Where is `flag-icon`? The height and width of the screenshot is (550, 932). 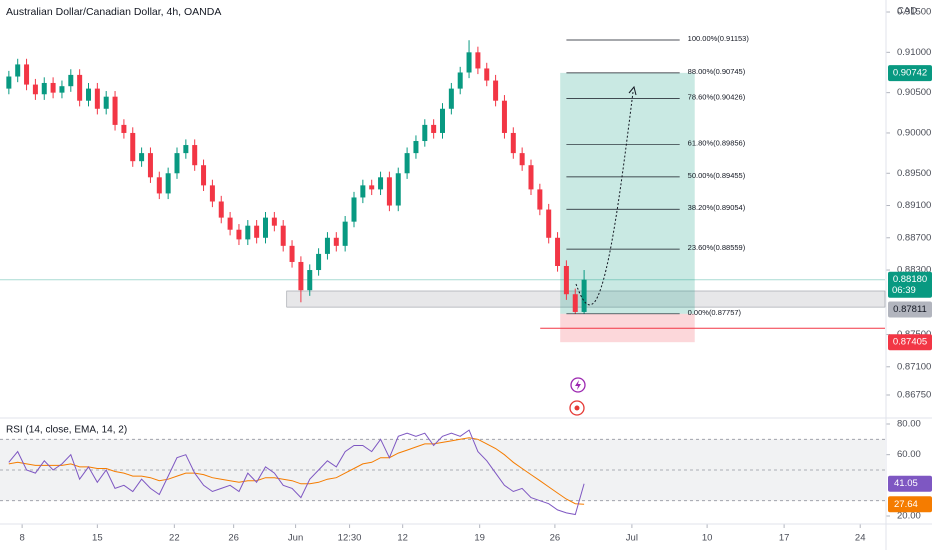 flag-icon is located at coordinates (577, 408).